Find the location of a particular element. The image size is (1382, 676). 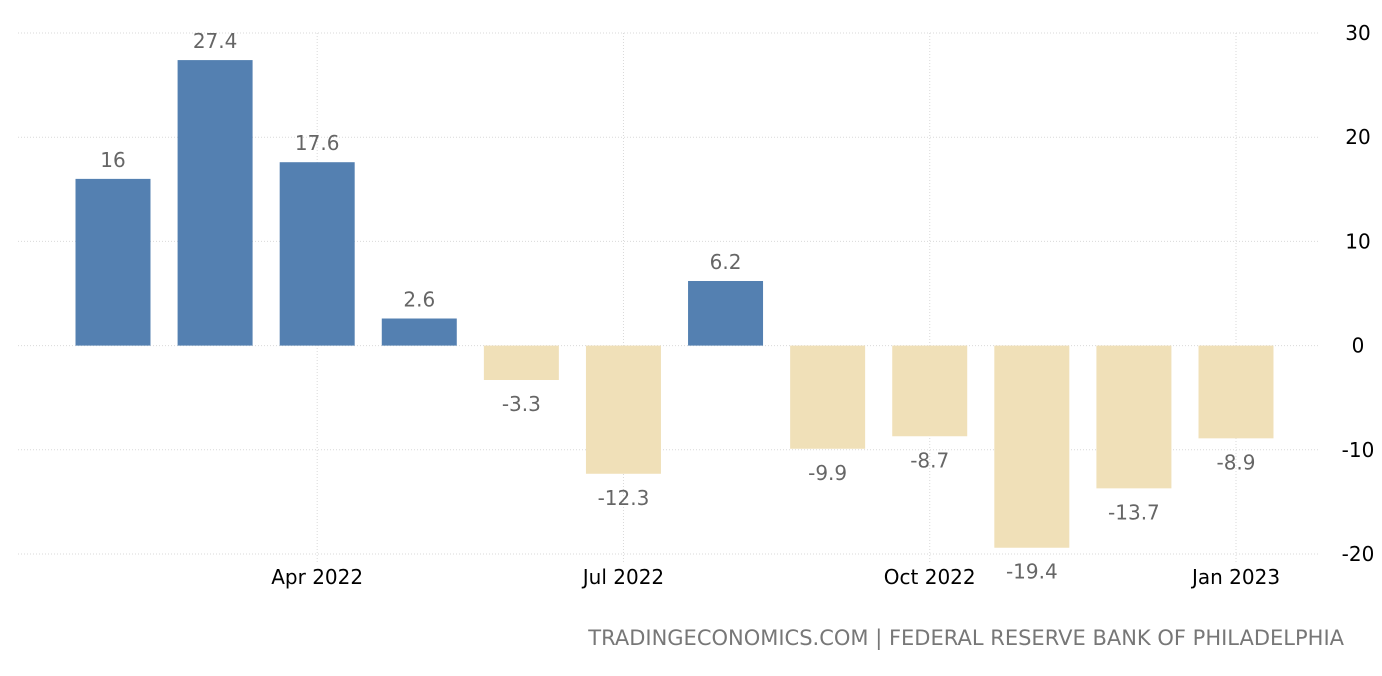

x-tick-label: Jan 2023 is located at coordinates (1235, 577).